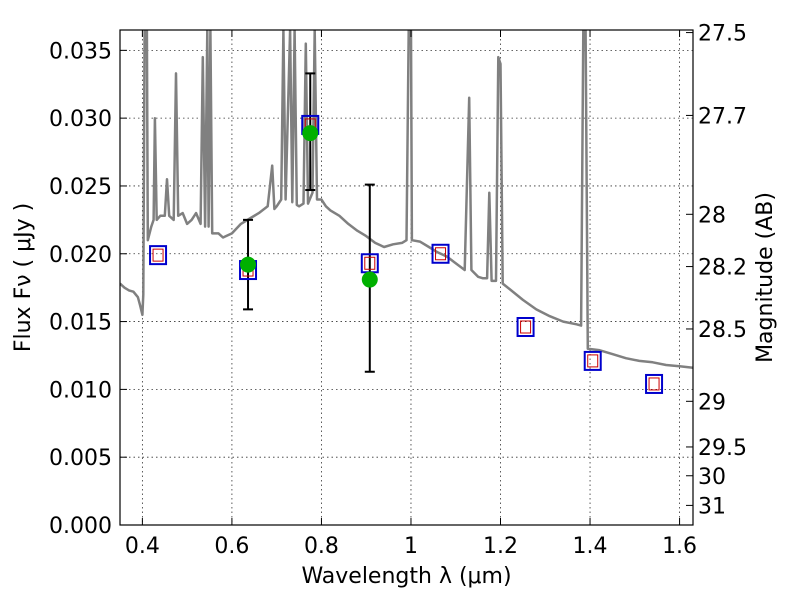 The height and width of the screenshot is (600, 800). What do you see at coordinates (712, 477) in the screenshot?
I see `right-tick-label: 30` at bounding box center [712, 477].